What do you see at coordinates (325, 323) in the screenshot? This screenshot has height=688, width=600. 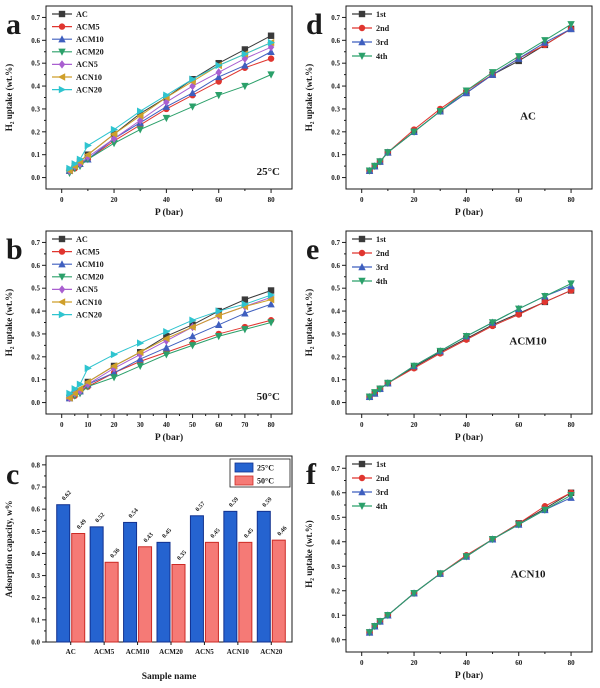 I see `y-axis: 0.0 0.1 0.2 0.3 0.4 0.5 0.6 0.7 H₂ uptake (wt.%)` at bounding box center [325, 323].